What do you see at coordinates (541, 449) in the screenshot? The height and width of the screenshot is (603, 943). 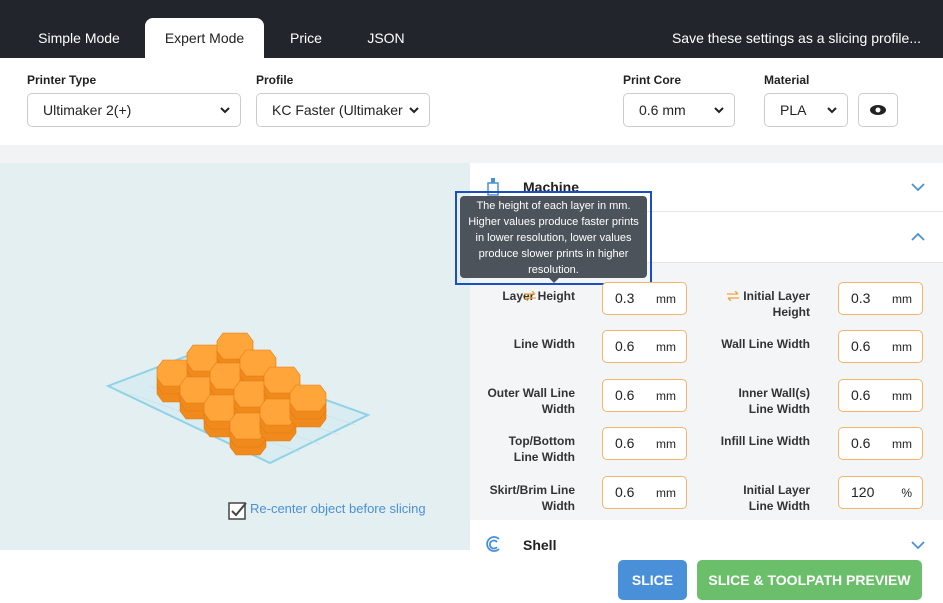 I see `field-label: Top/Bottom Line Width` at bounding box center [541, 449].